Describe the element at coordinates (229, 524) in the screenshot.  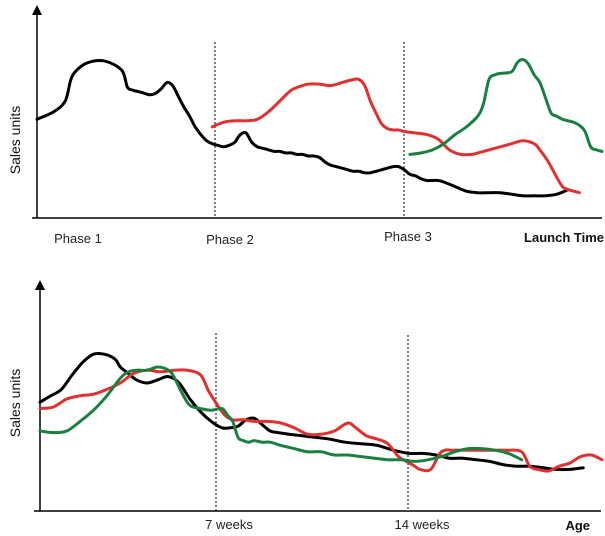
I see `tick-7-weeks: 7 weeks` at that location.